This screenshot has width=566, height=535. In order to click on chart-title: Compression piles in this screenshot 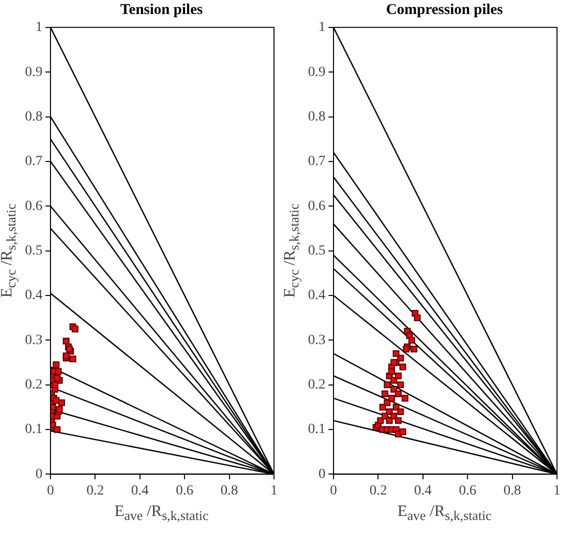, I will do `click(444, 10)`.